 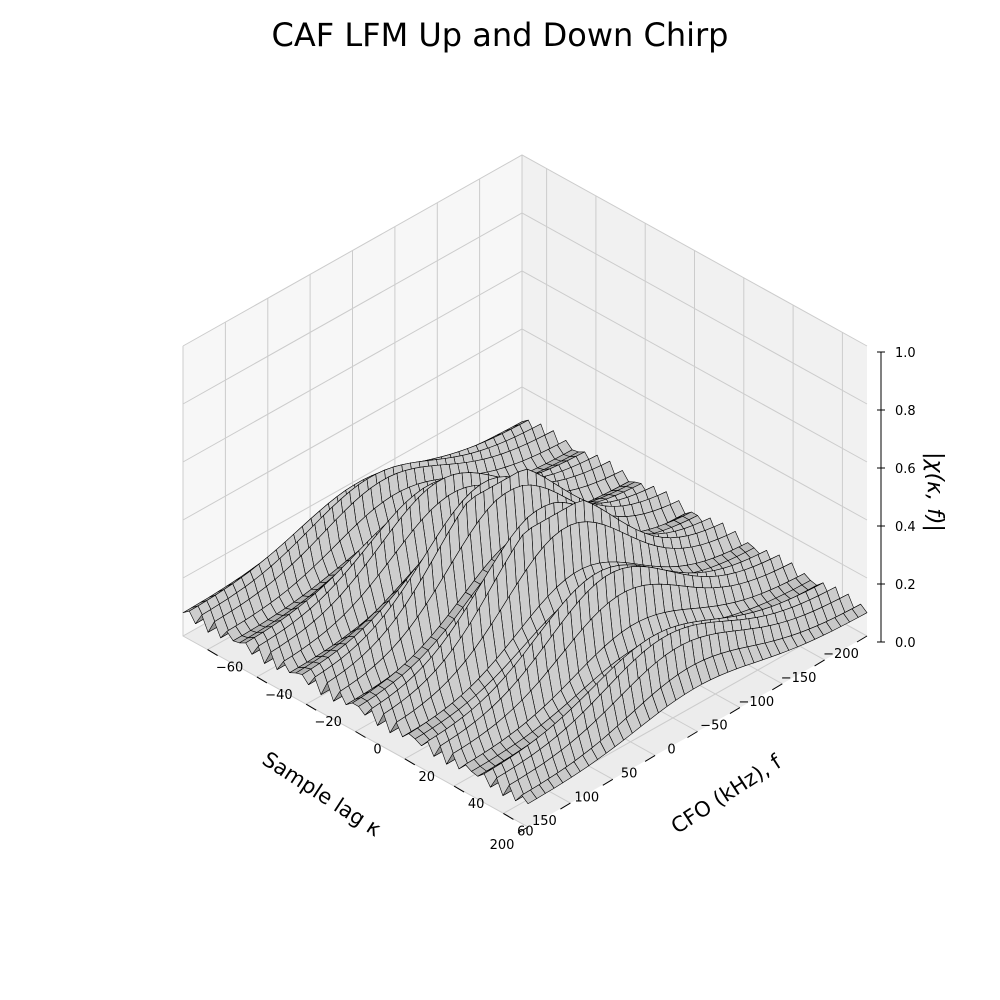 I want to click on x-tick-label: 50, so click(x=629, y=773).